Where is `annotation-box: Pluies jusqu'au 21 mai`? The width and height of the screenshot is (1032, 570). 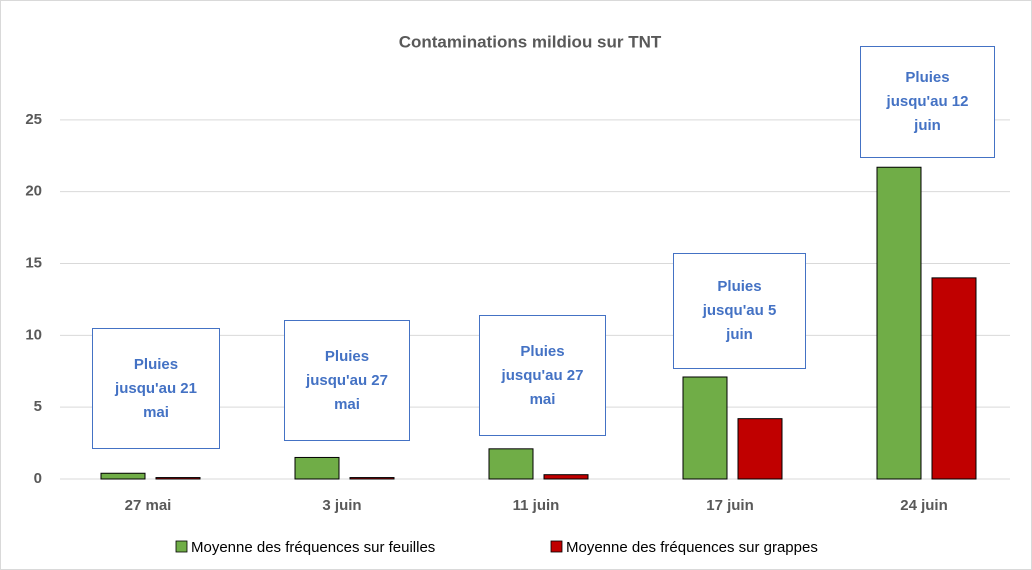 annotation-box: Pluies jusqu'au 21 mai is located at coordinates (156, 388).